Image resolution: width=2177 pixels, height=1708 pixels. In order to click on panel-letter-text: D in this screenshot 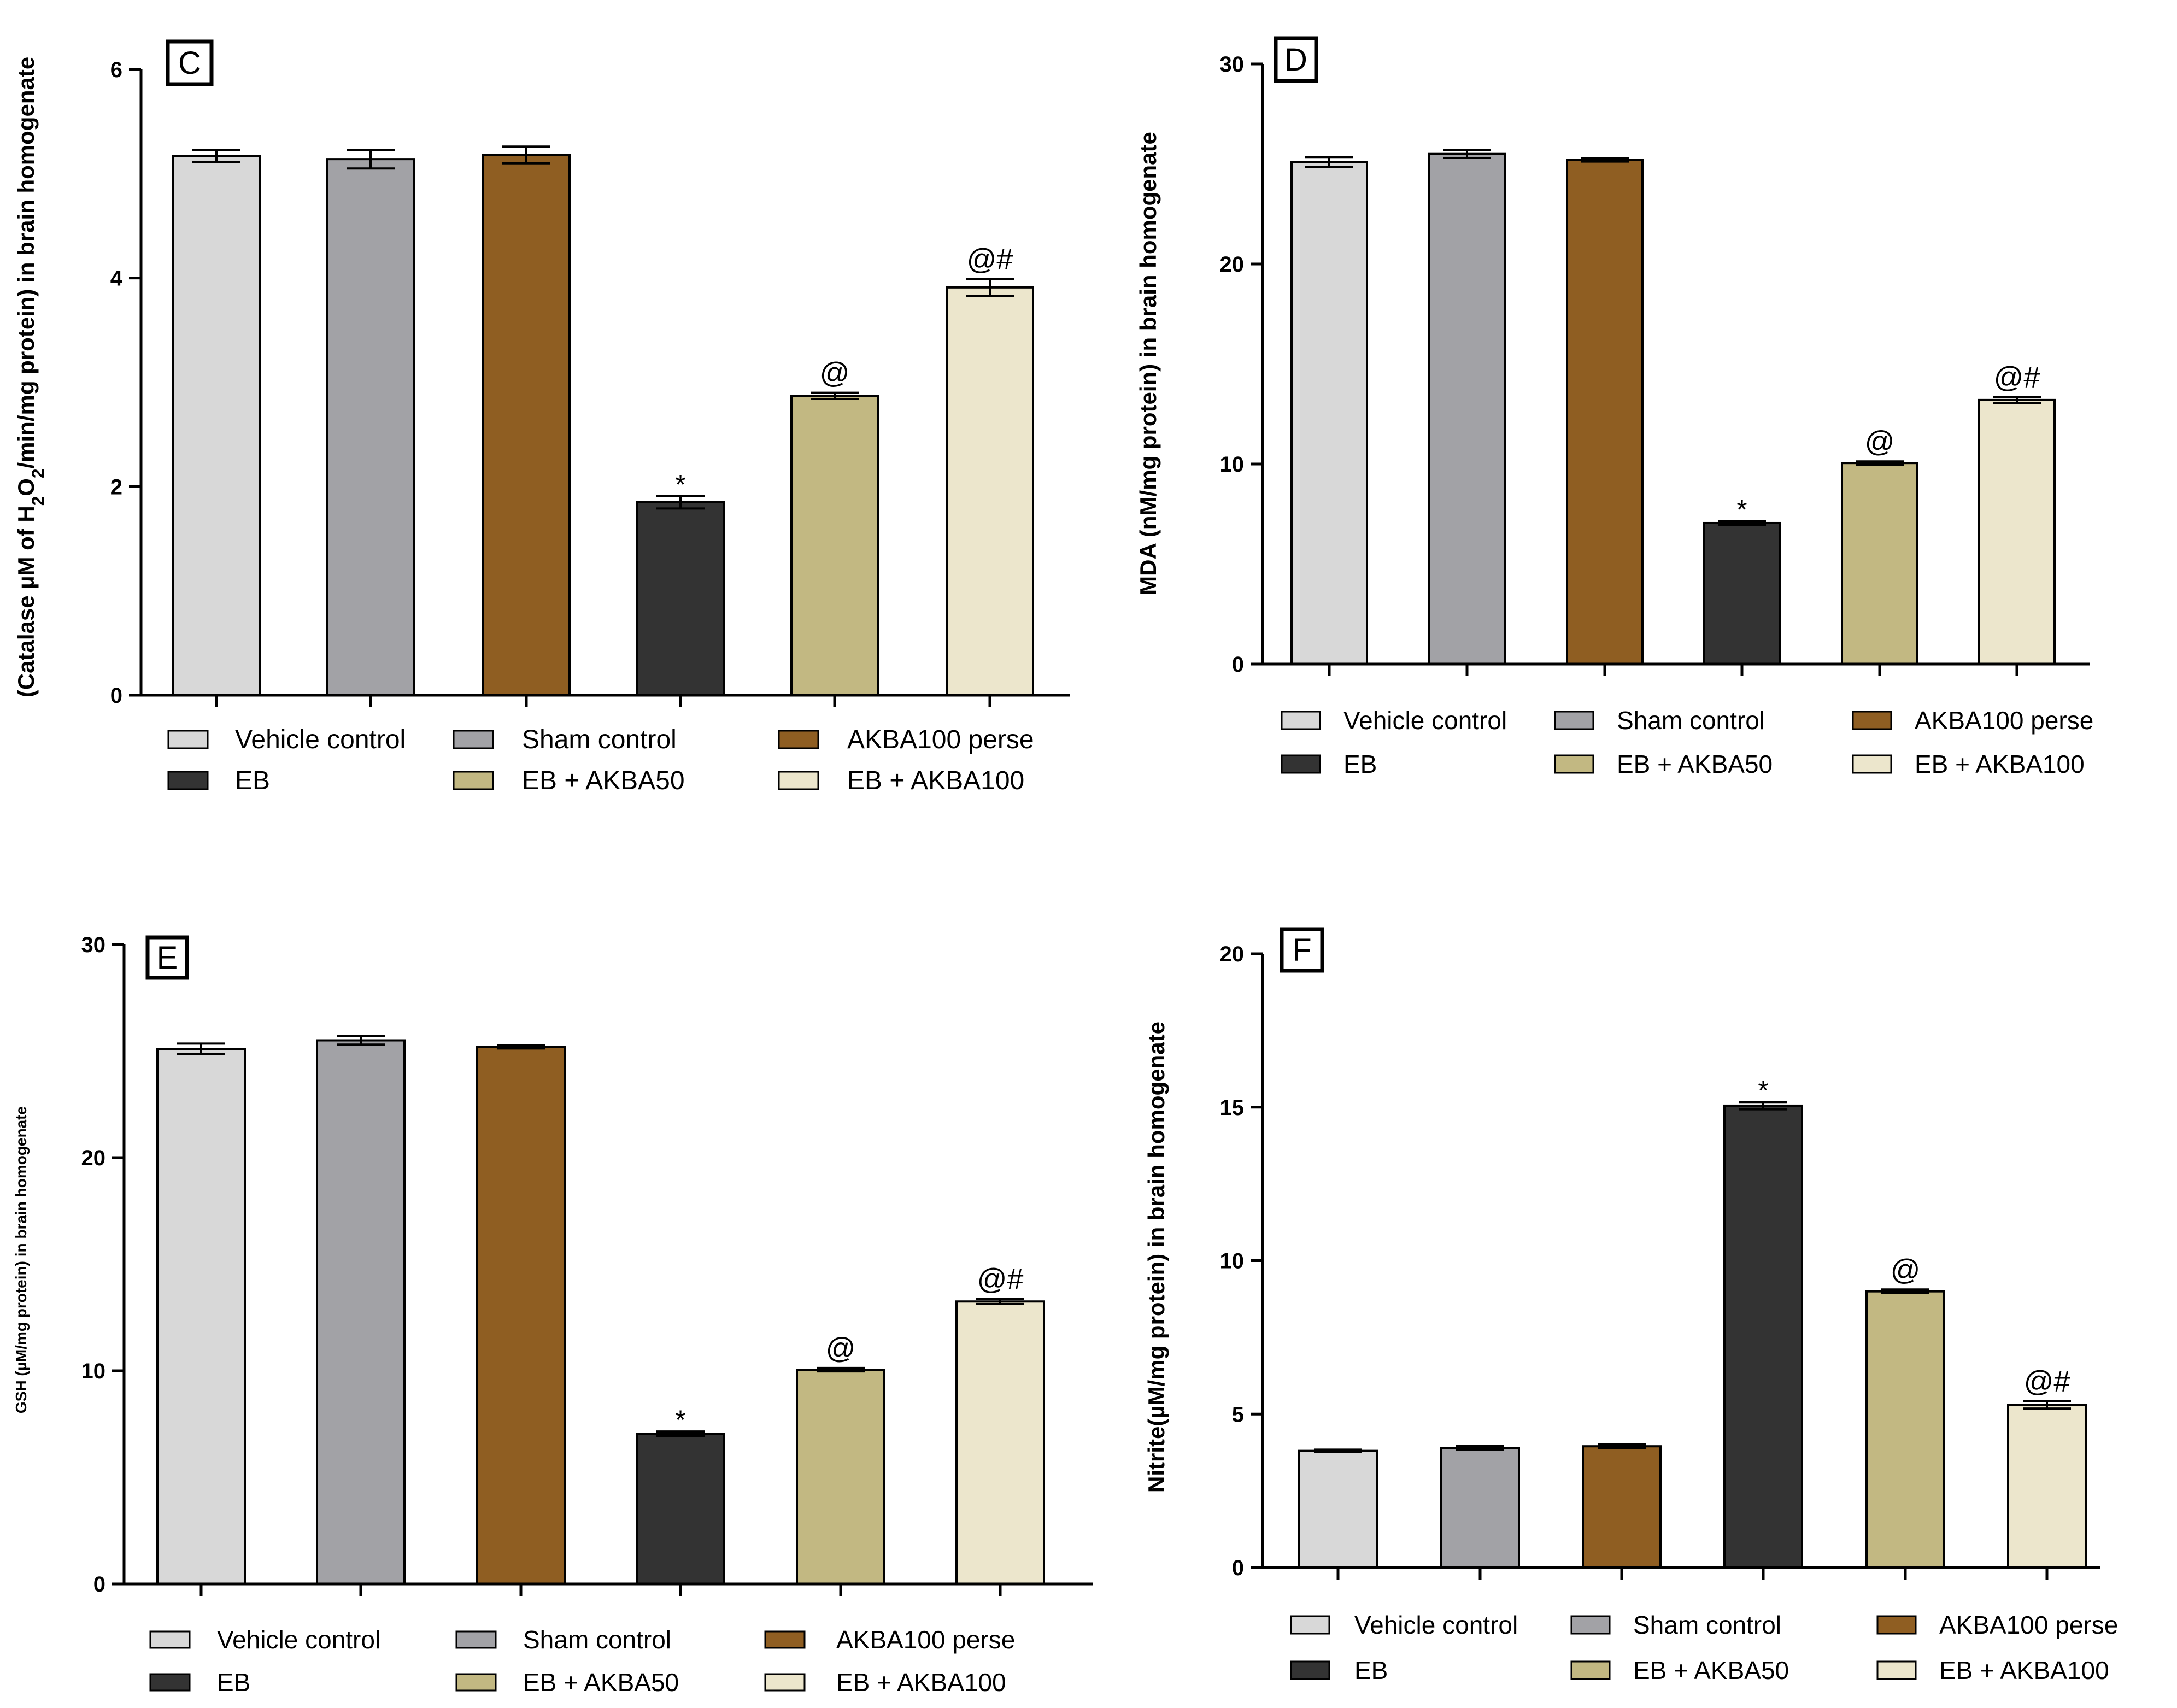, I will do `click(1295, 60)`.